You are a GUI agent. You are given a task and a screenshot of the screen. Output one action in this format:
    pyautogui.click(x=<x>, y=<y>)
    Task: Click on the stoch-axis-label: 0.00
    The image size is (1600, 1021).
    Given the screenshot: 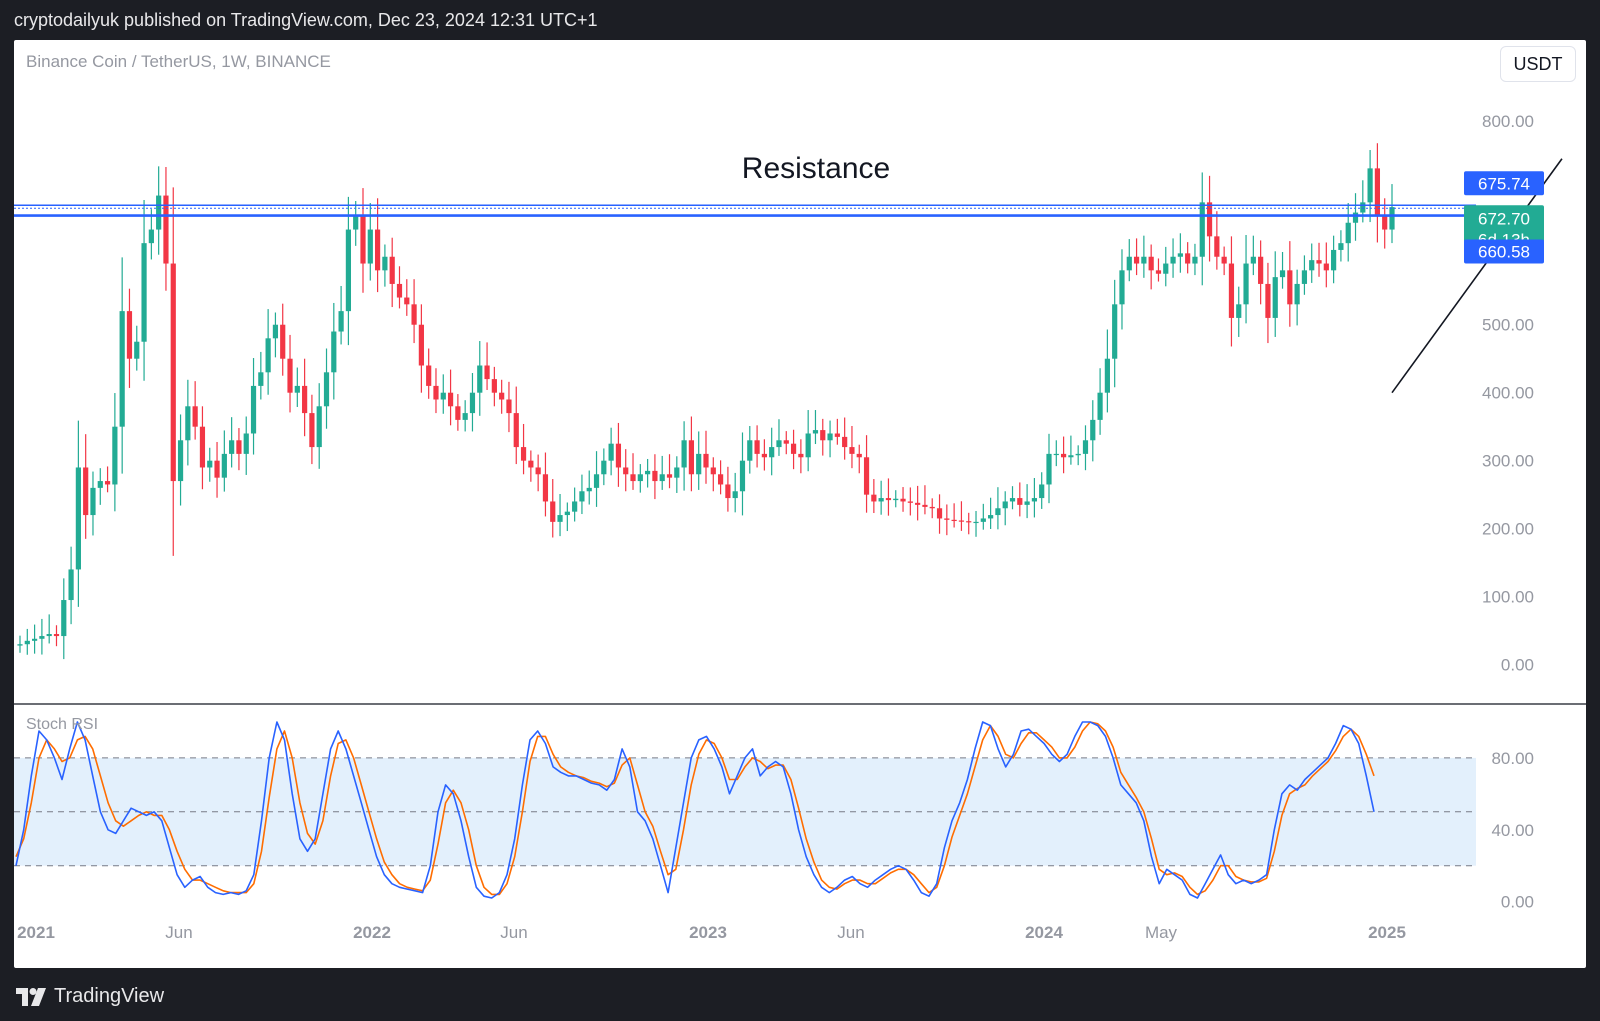 What is the action you would take?
    pyautogui.click(x=1517, y=902)
    